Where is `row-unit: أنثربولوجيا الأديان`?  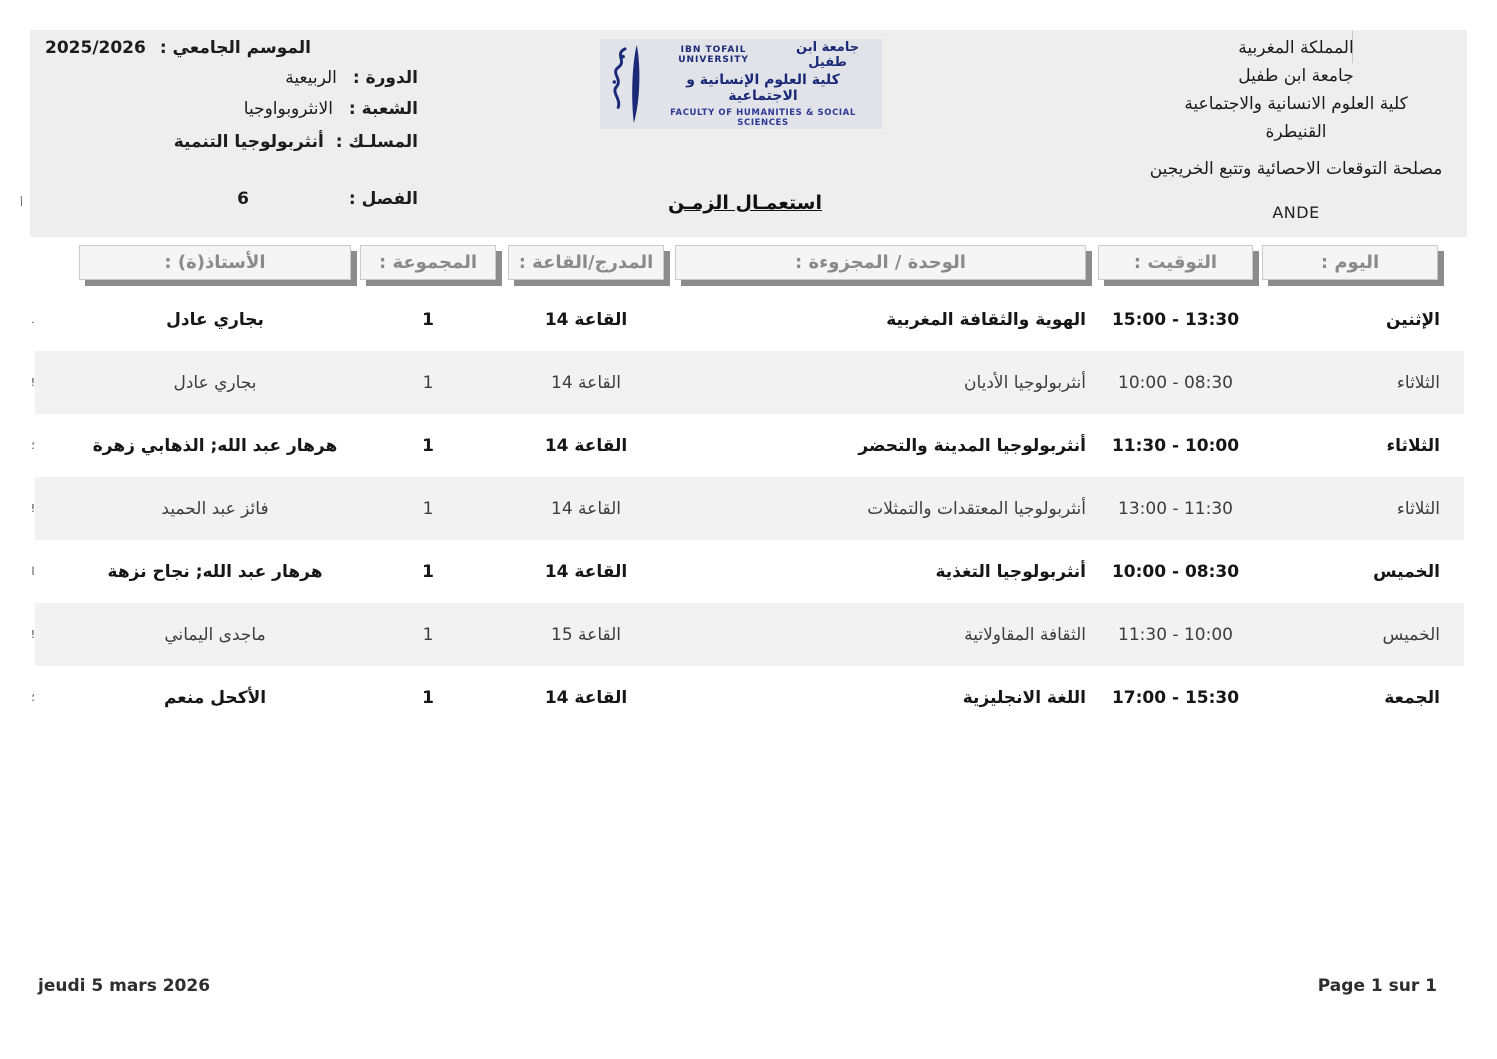
row-unit: أنثربولوجيا الأديان is located at coordinates (1024, 382).